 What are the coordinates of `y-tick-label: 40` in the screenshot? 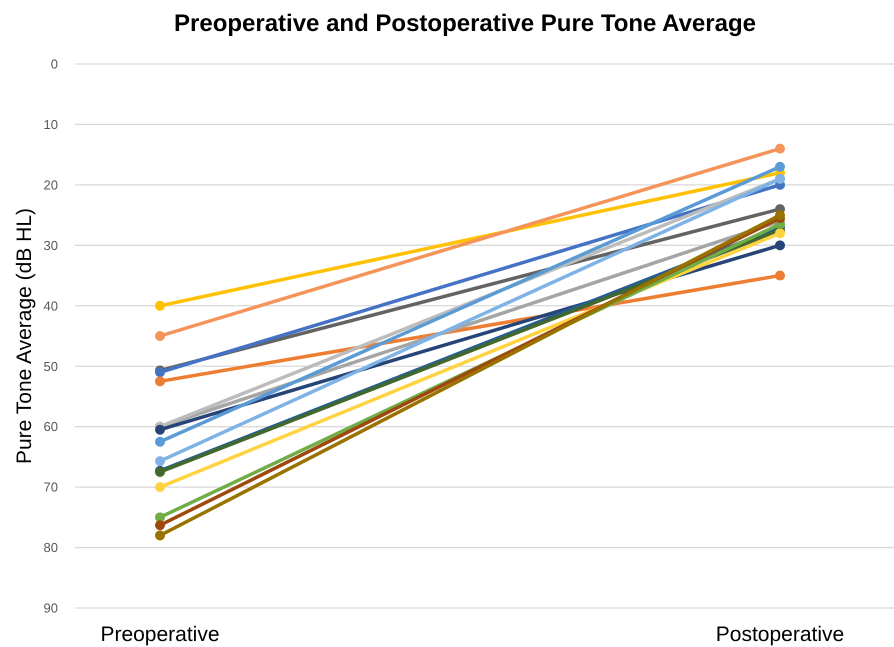 It's located at (51, 306).